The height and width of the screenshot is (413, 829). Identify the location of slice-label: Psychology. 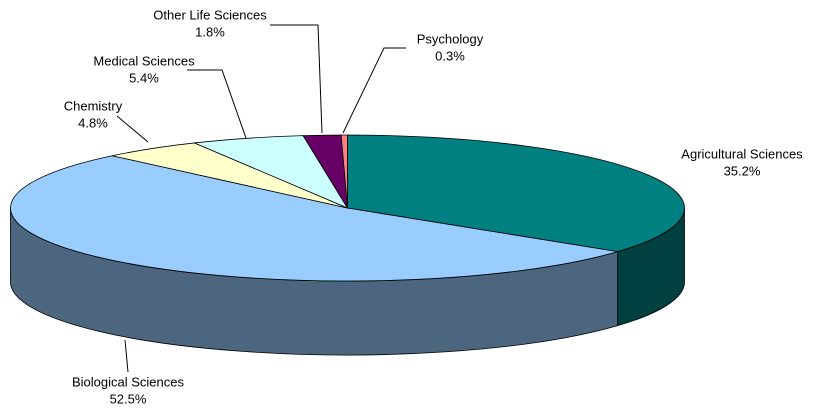
(450, 38).